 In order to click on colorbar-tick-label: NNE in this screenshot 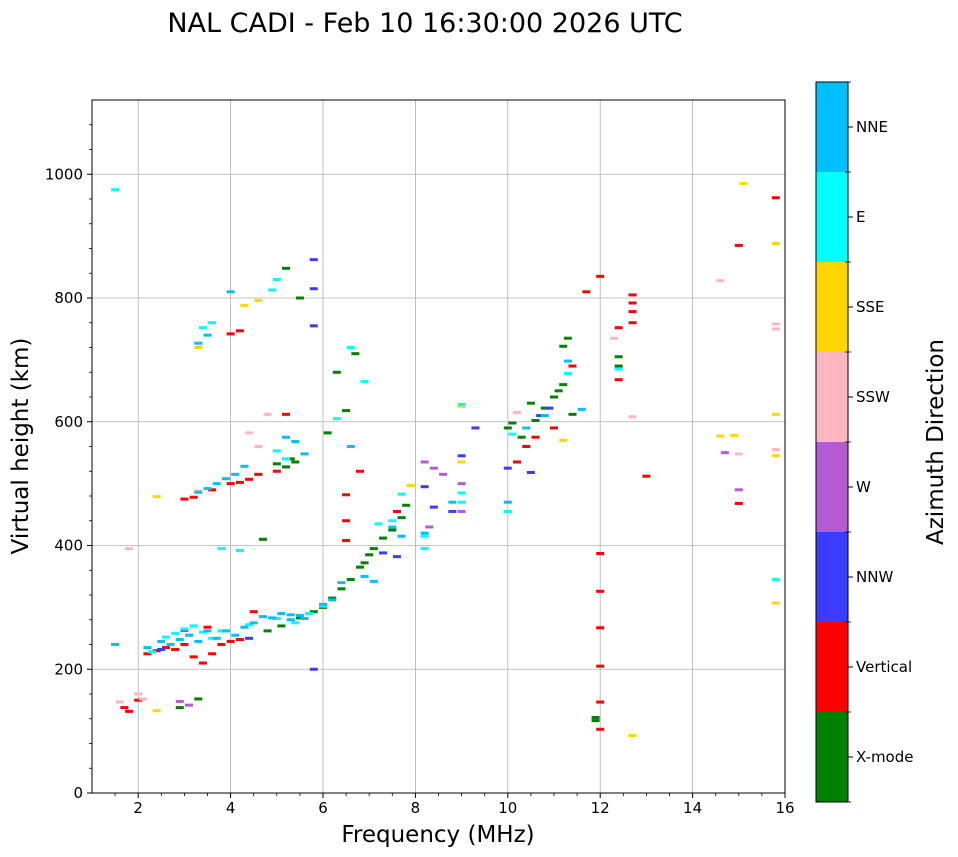, I will do `click(872, 127)`.